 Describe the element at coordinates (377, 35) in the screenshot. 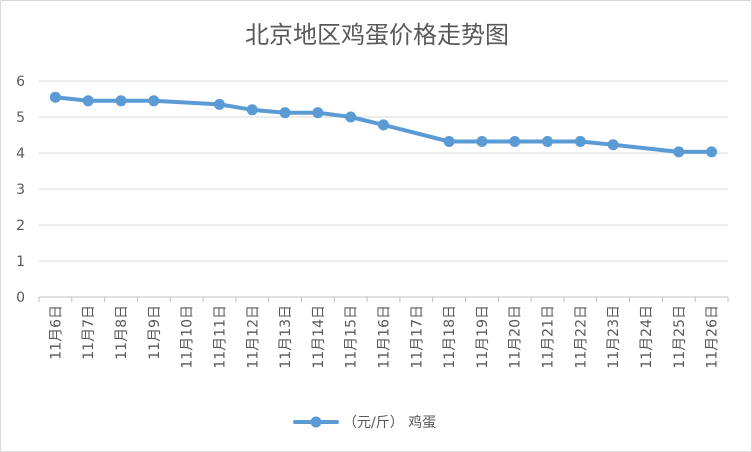

I see `chart-title: 北京地区鸡蛋价格走势图` at that location.